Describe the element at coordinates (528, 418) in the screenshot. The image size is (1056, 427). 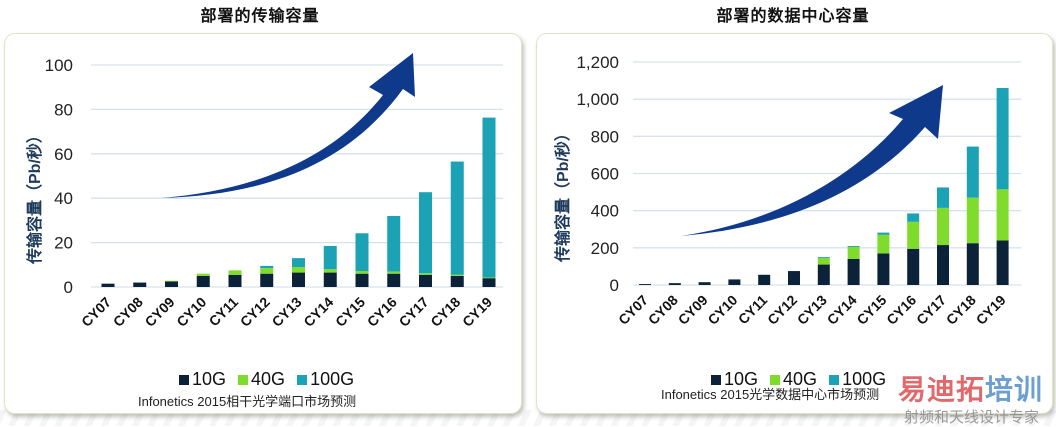
I see `background-pattern` at that location.